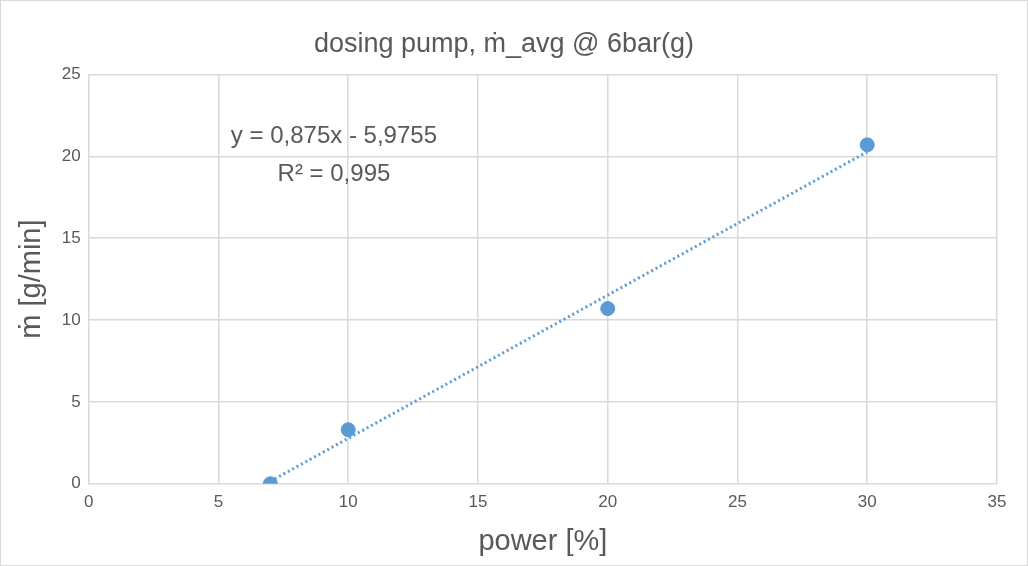  What do you see at coordinates (504, 42) in the screenshot?
I see `chart-title: dosing pump, ṁ_avg @ 6bar(g)` at bounding box center [504, 42].